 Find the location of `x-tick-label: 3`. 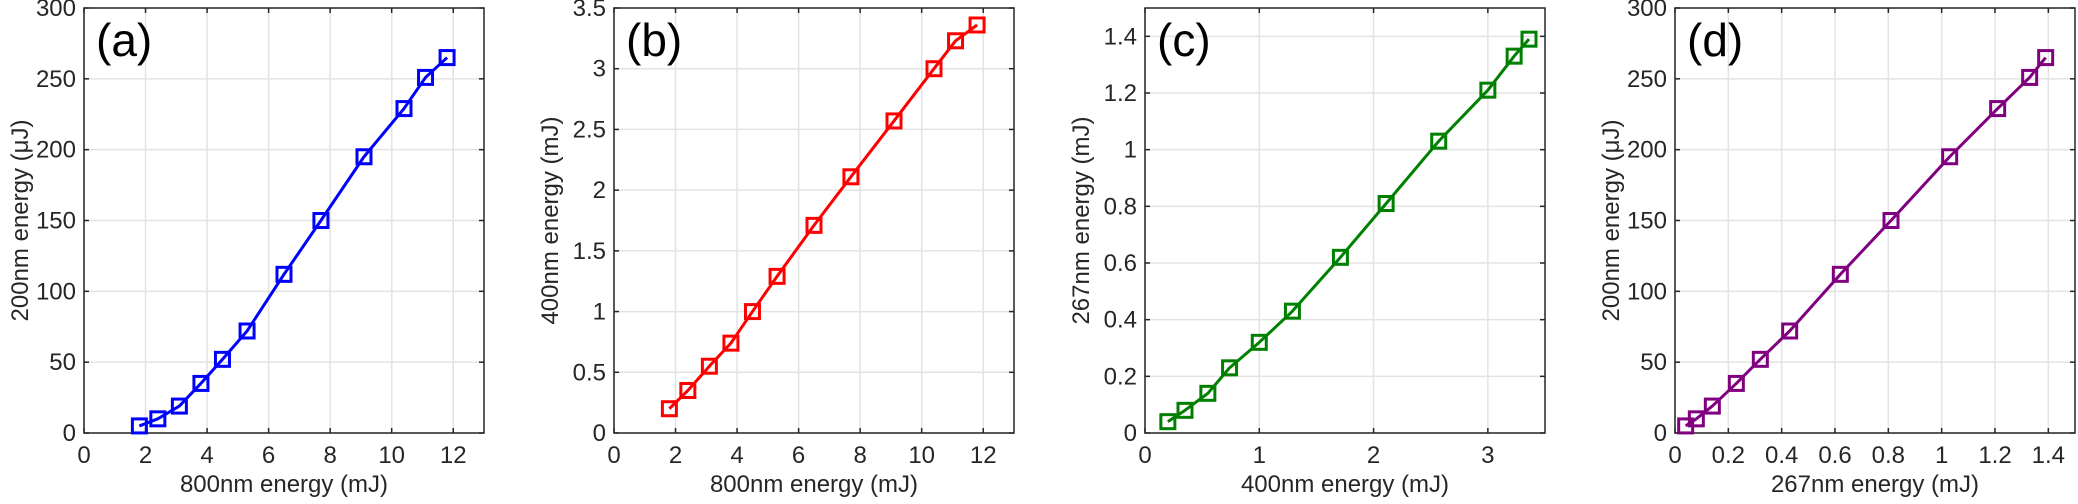

x-tick-label: 3 is located at coordinates (1487, 455).